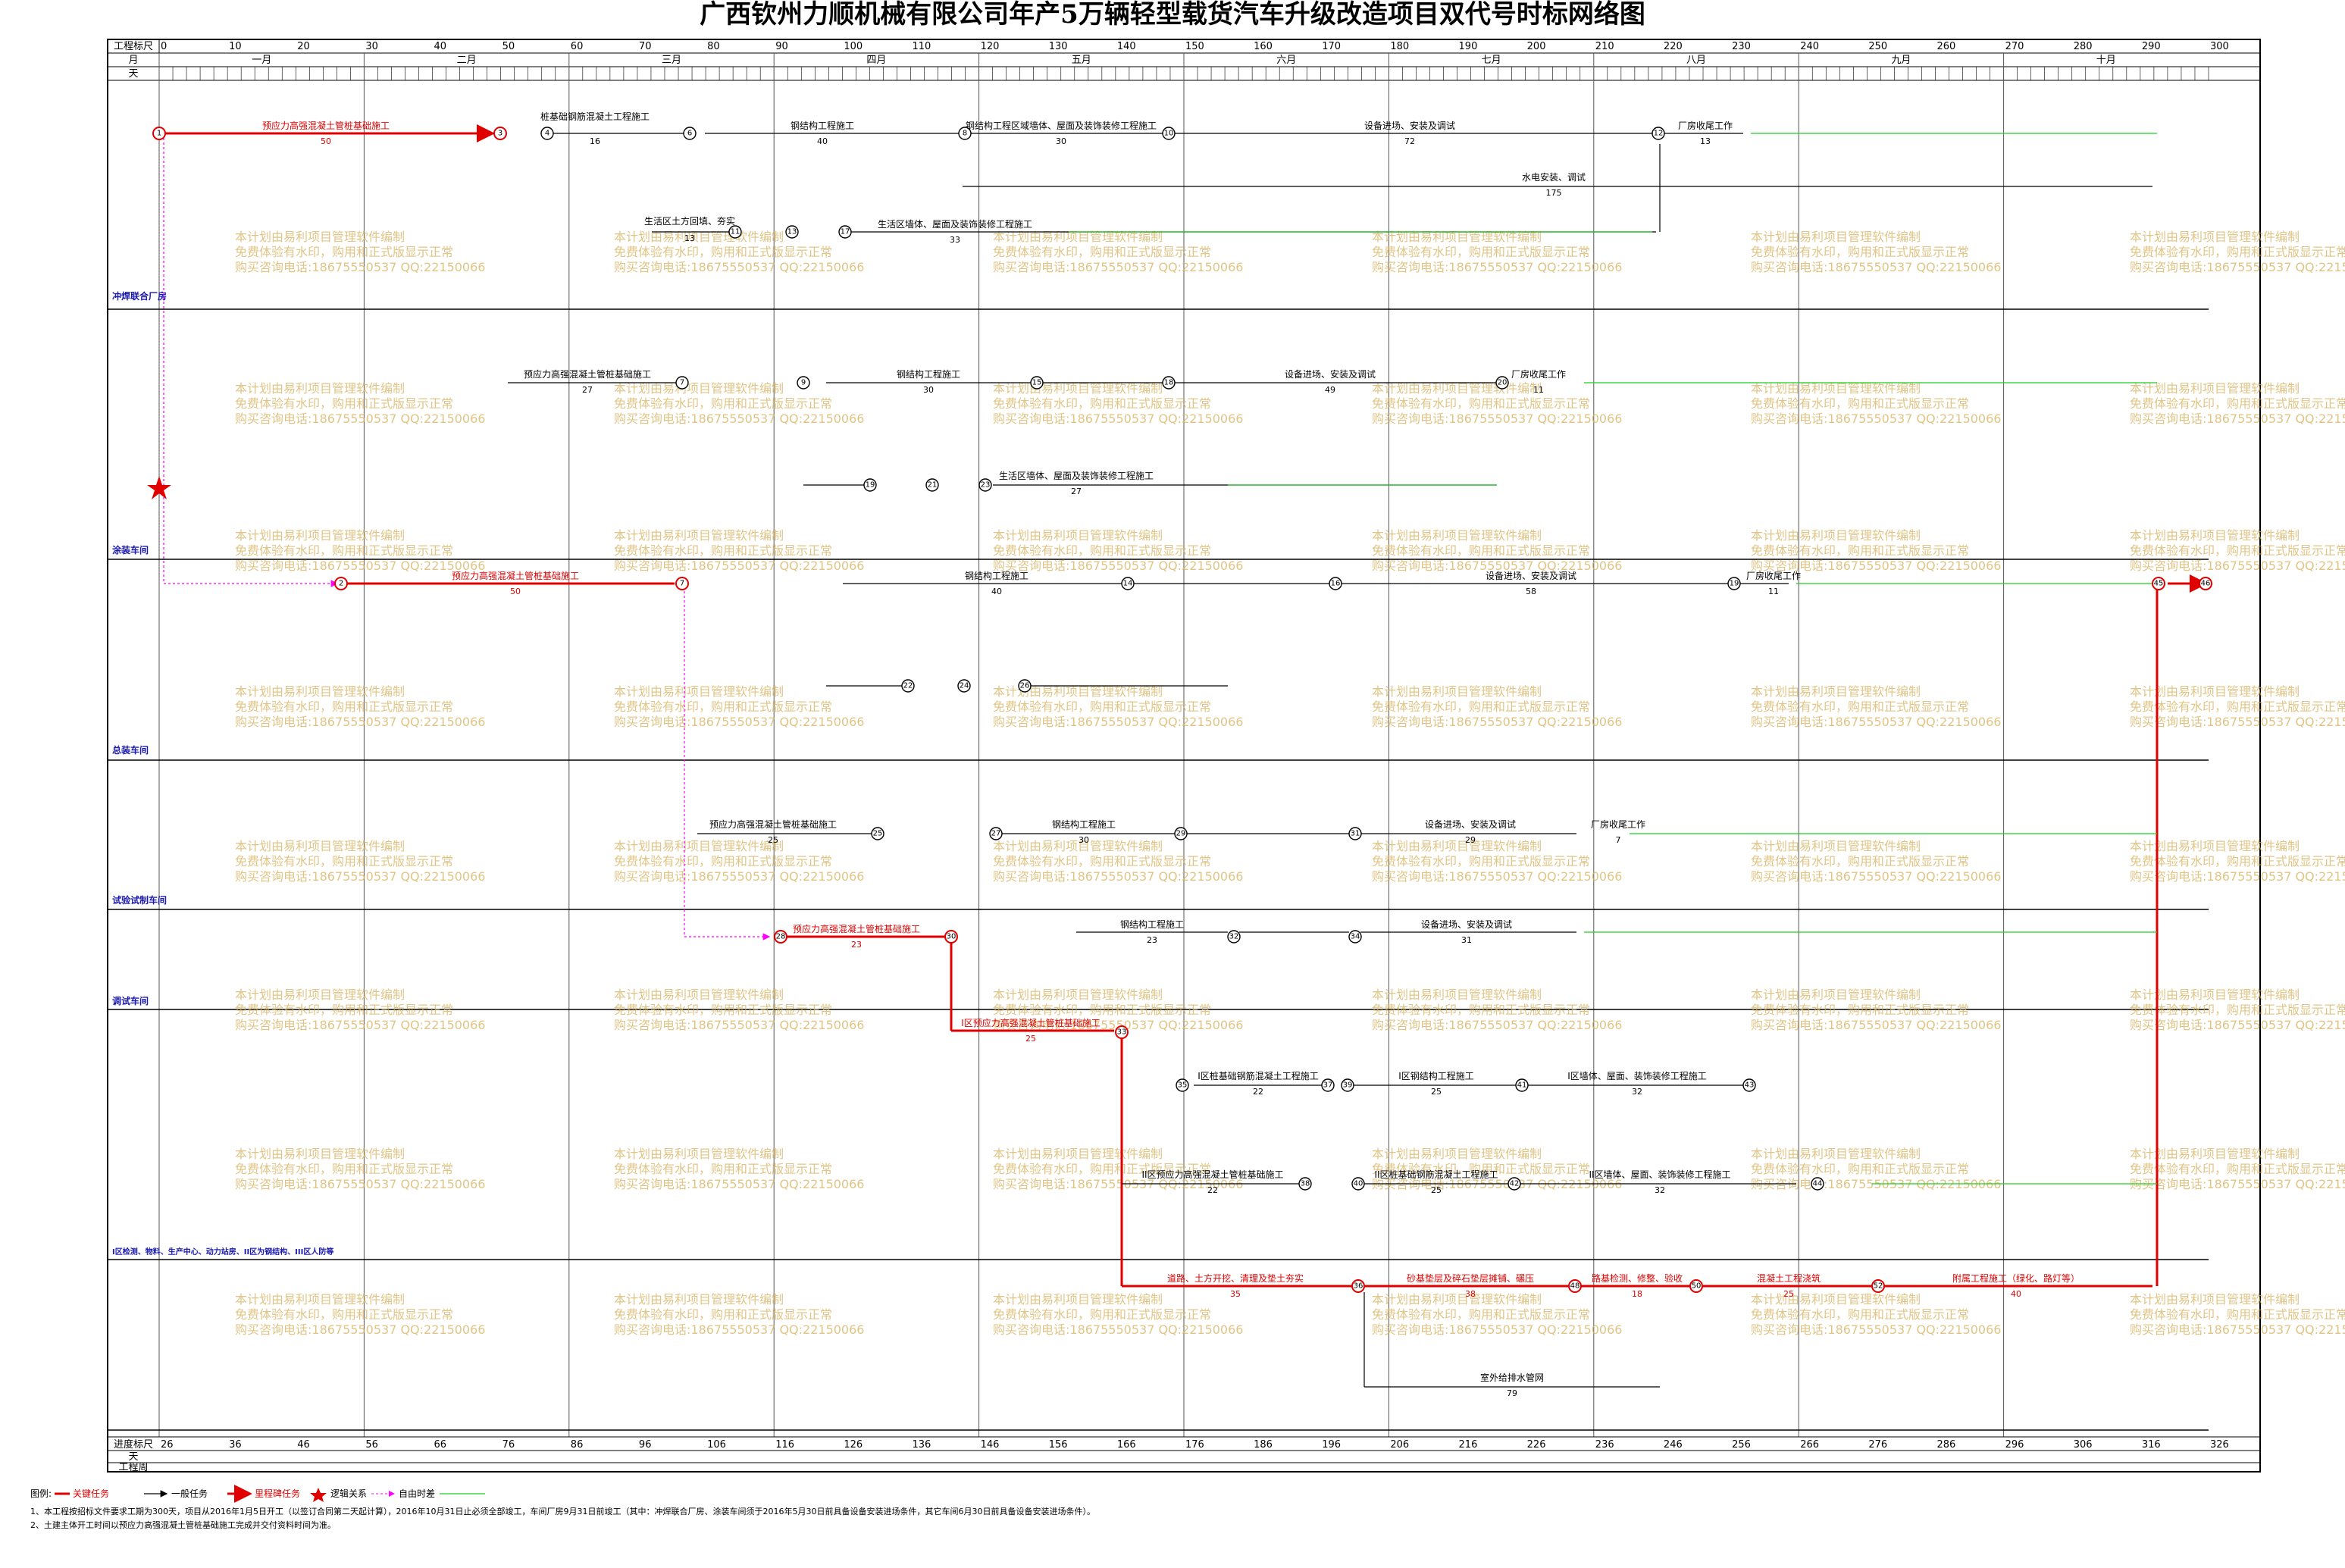 This screenshot has height=1568, width=2345. What do you see at coordinates (223, 1252) in the screenshot?
I see `zone-label-6: I区检测、物料、生产中心、动力站房、II区为钢结构、III区人防等` at bounding box center [223, 1252].